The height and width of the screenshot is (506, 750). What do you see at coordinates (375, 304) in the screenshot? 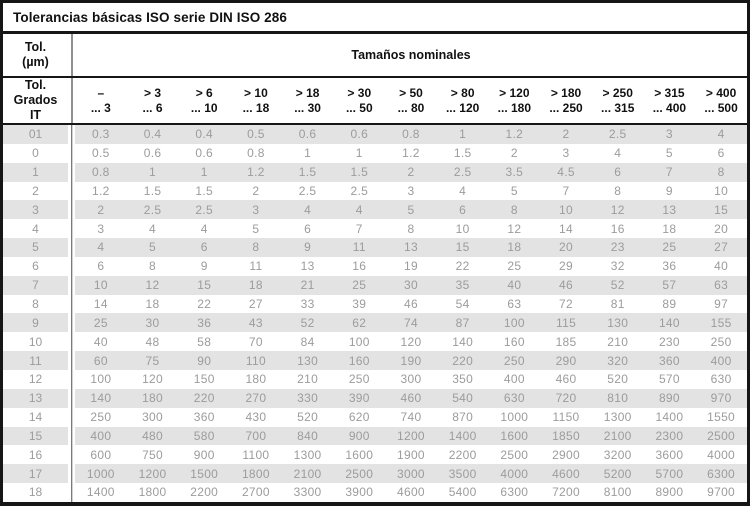
I see `table-row: 8 14 18 22 27 33 39 46 54 63 72 81 89 97` at bounding box center [375, 304].